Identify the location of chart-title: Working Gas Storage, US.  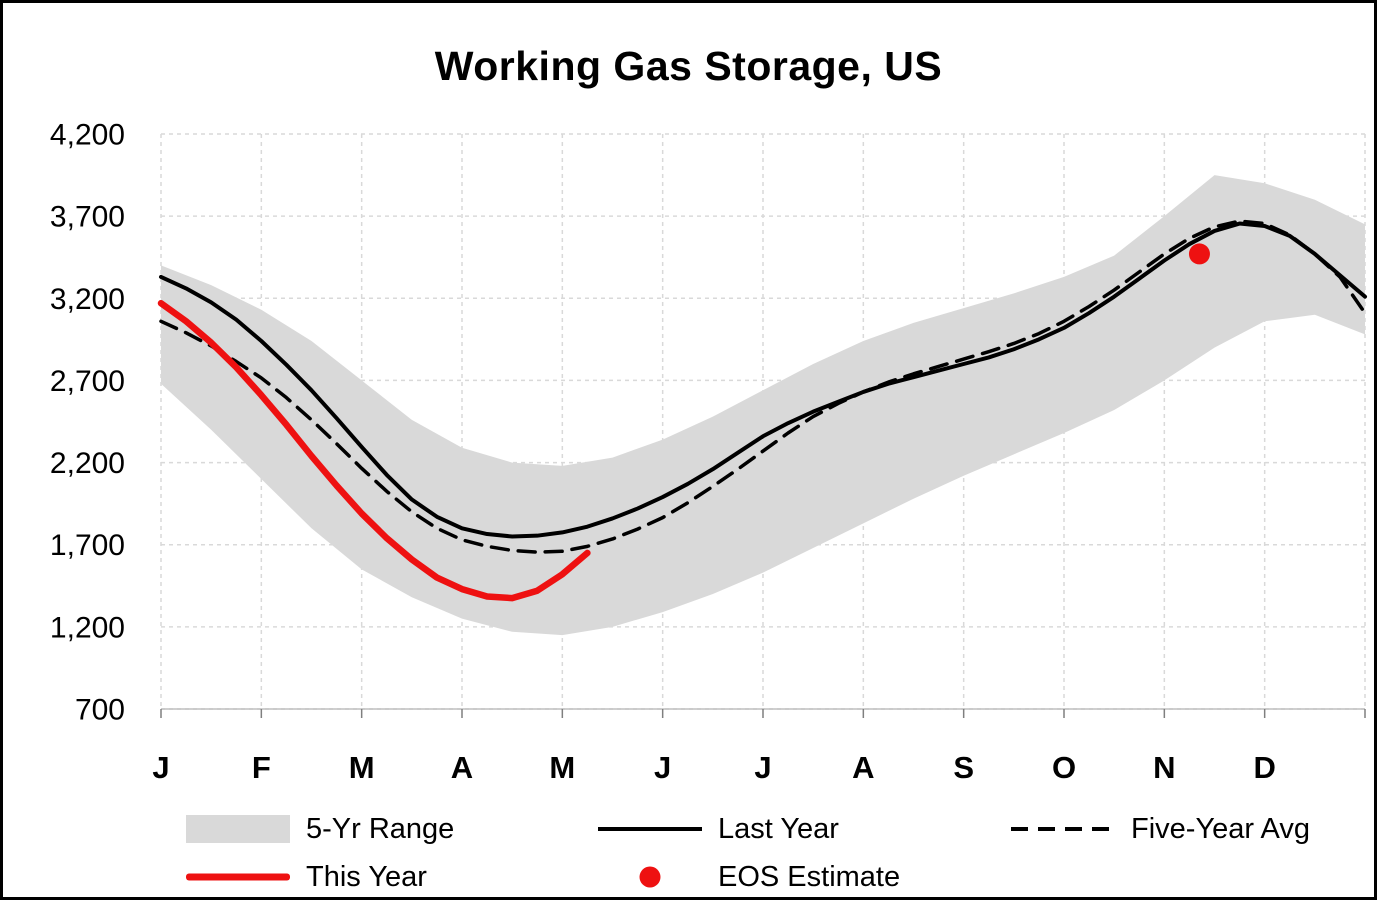
(688, 66).